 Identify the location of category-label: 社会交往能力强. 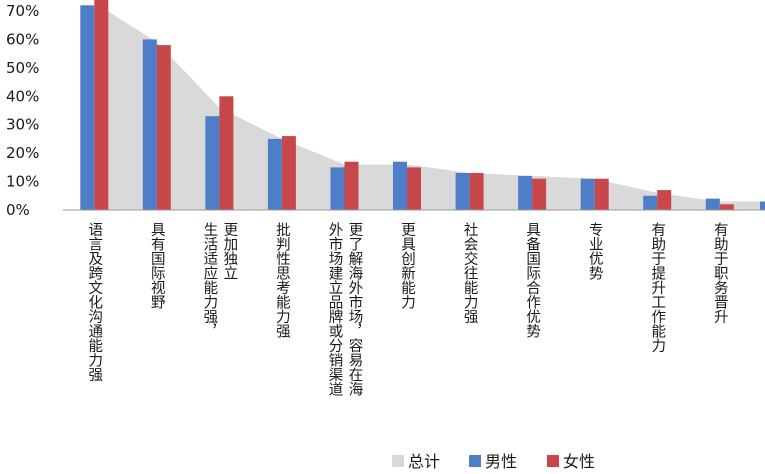
(470, 273).